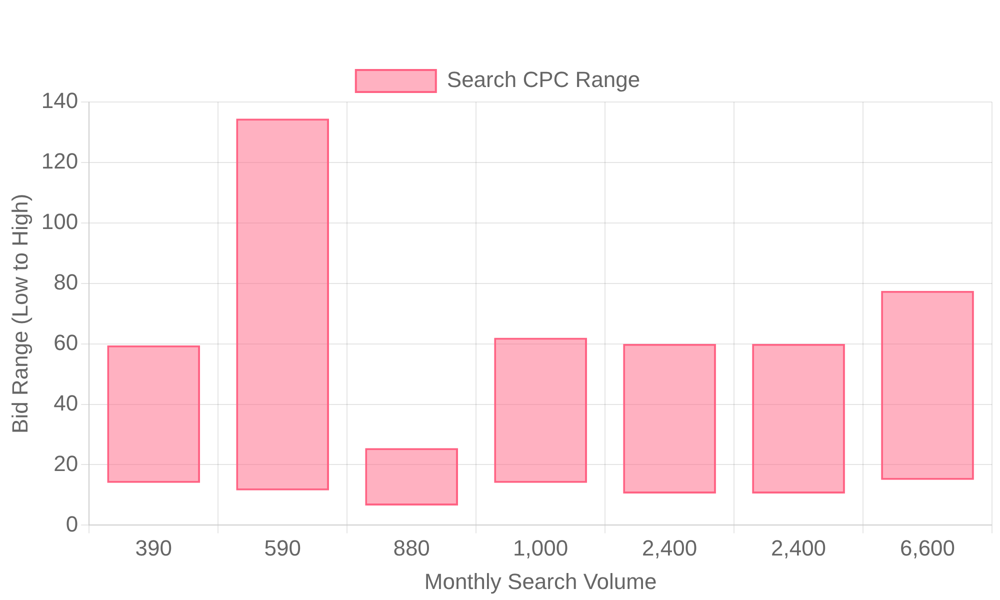 The height and width of the screenshot is (600, 1000). What do you see at coordinates (72, 523) in the screenshot?
I see `y-tick-label: 0` at bounding box center [72, 523].